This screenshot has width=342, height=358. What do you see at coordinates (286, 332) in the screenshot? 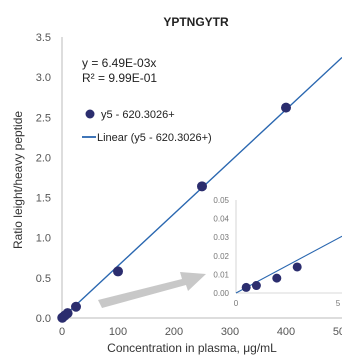
I see `x-tick-label: 400` at bounding box center [286, 332].